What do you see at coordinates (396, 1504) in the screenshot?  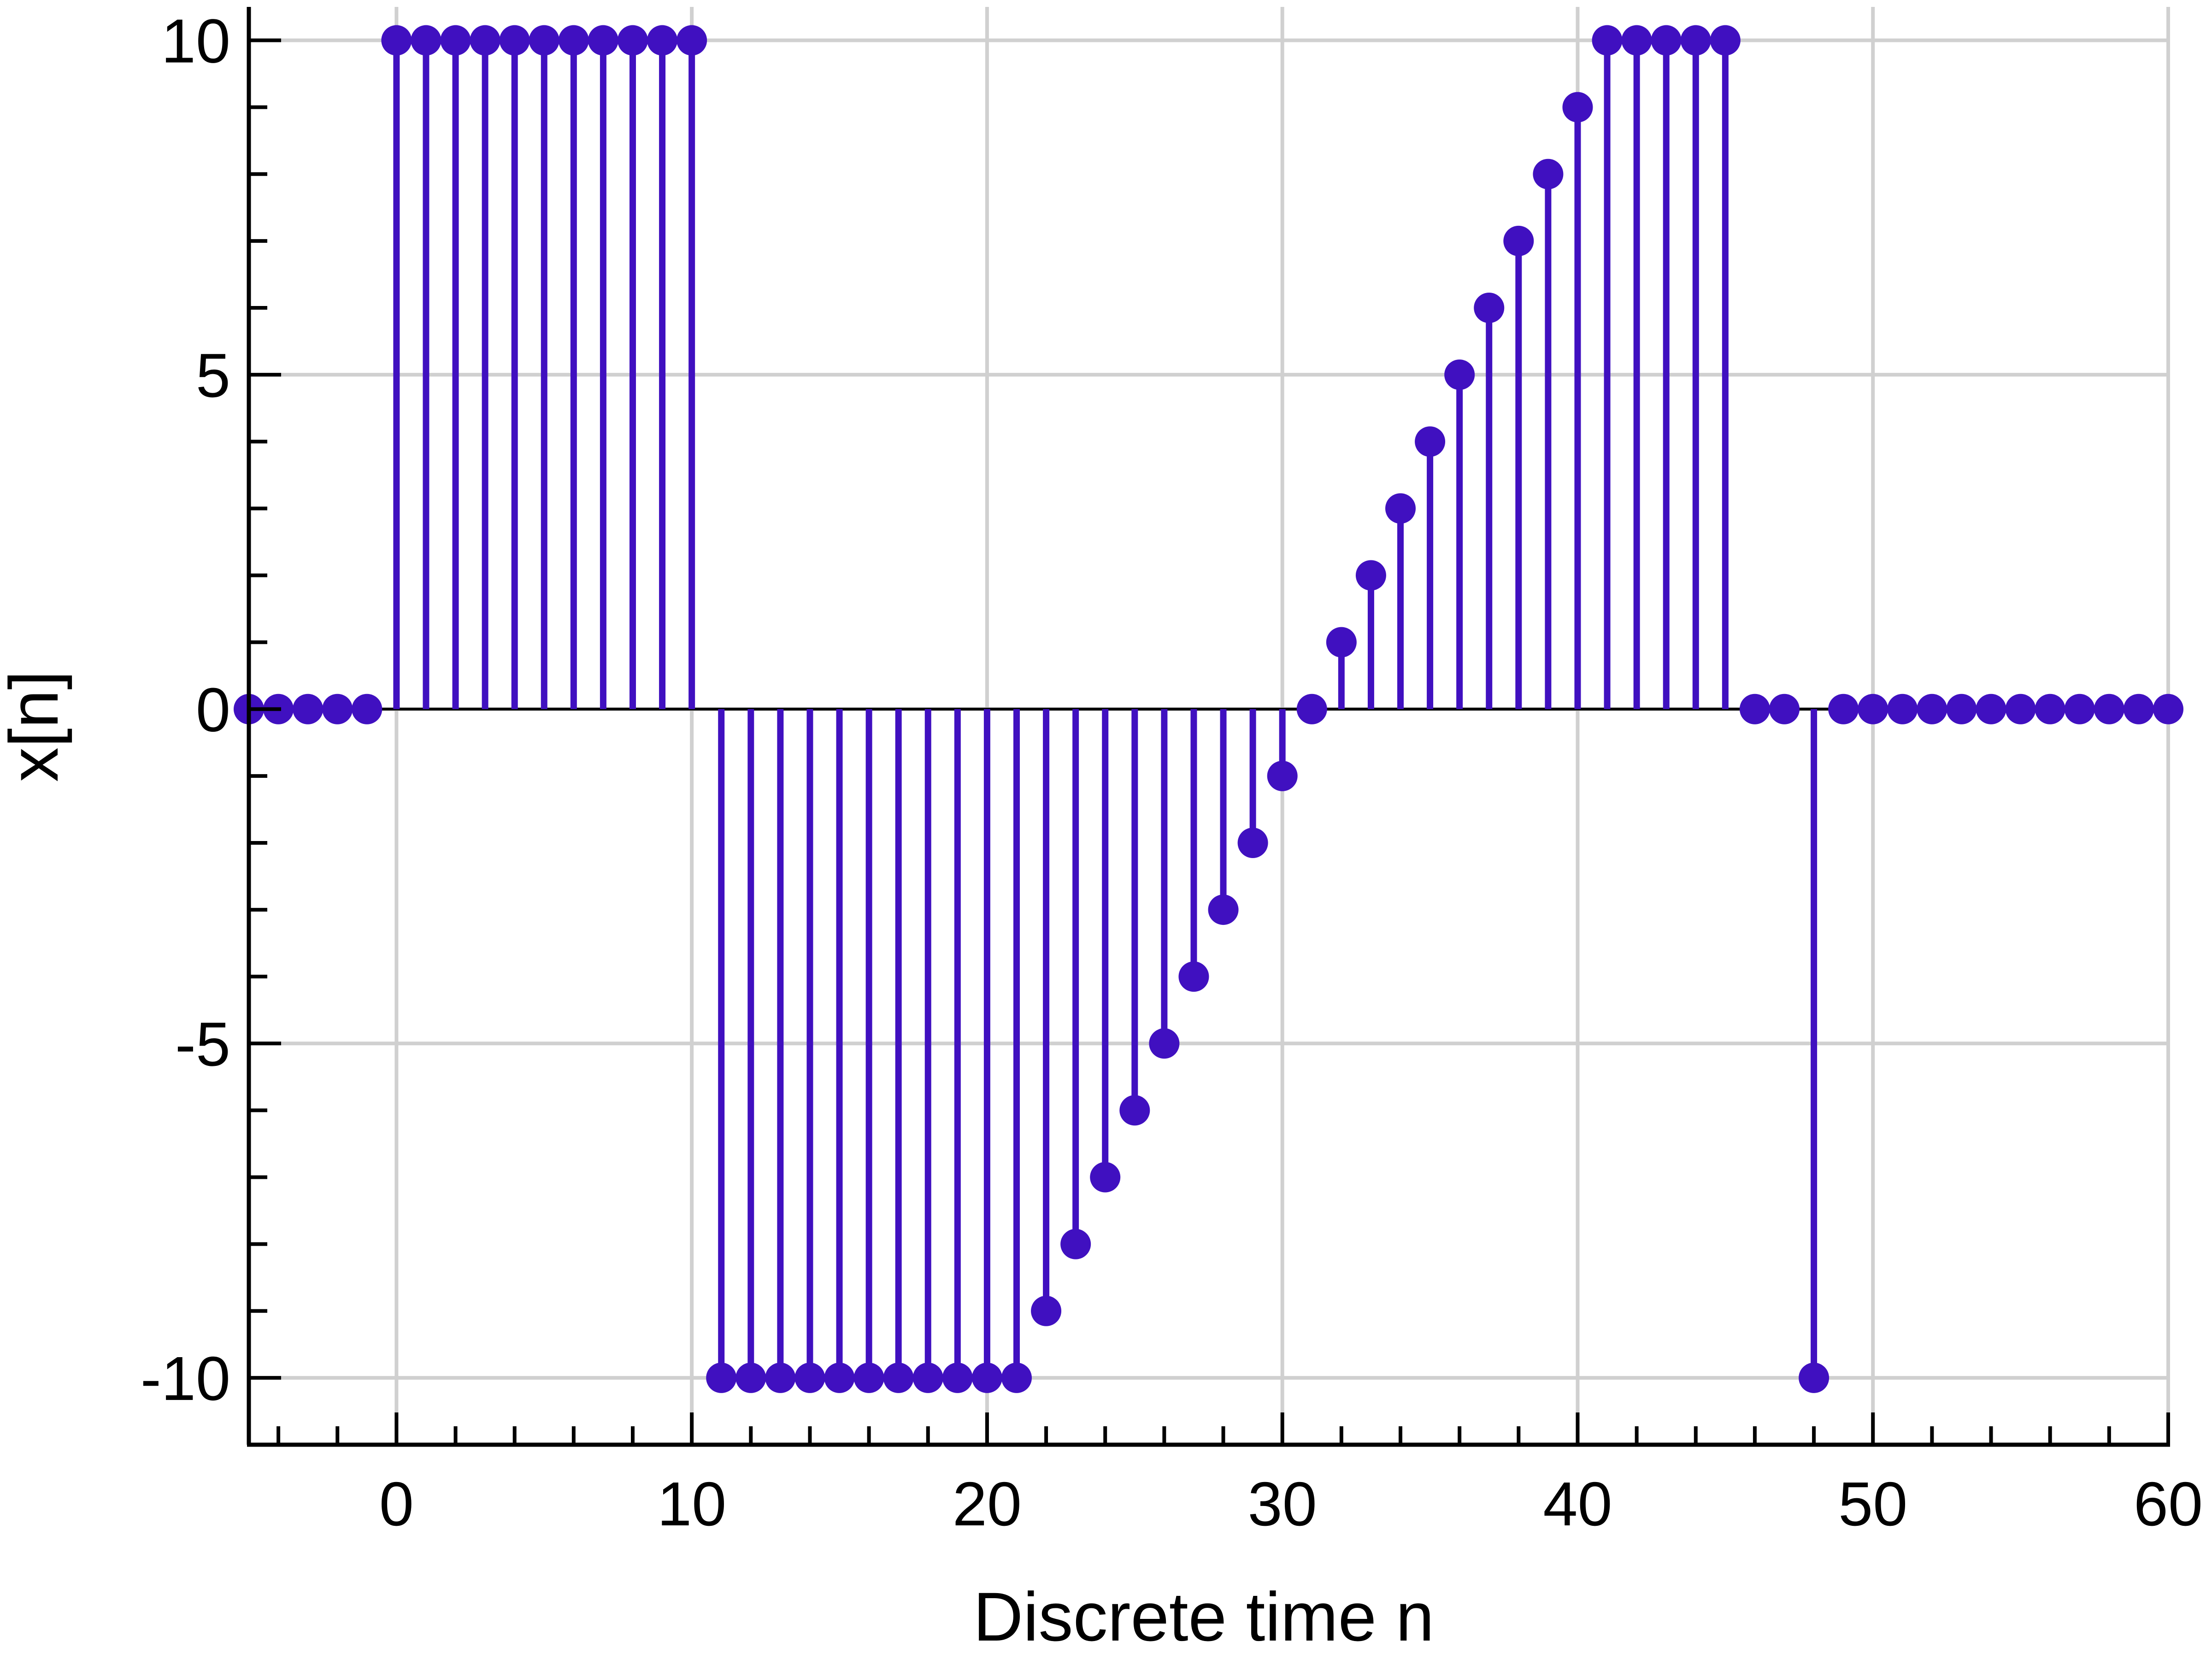 I see `x-tick-label: 0` at bounding box center [396, 1504].